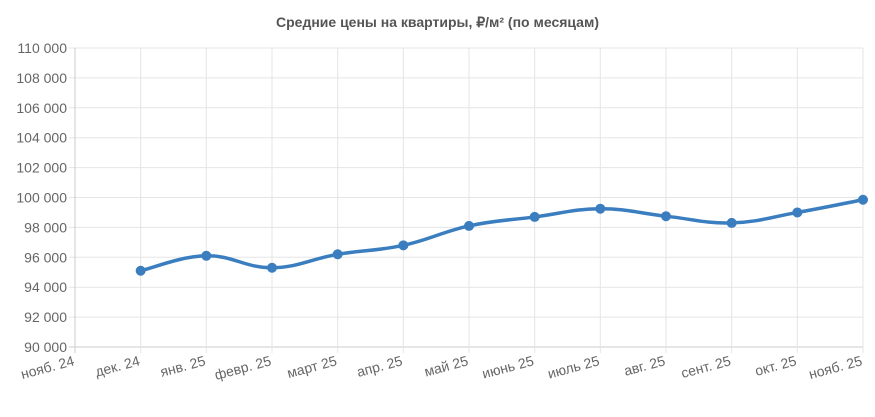 The image size is (875, 417). Describe the element at coordinates (45, 227) in the screenshot. I see `y-tick-label: 98 000` at that location.